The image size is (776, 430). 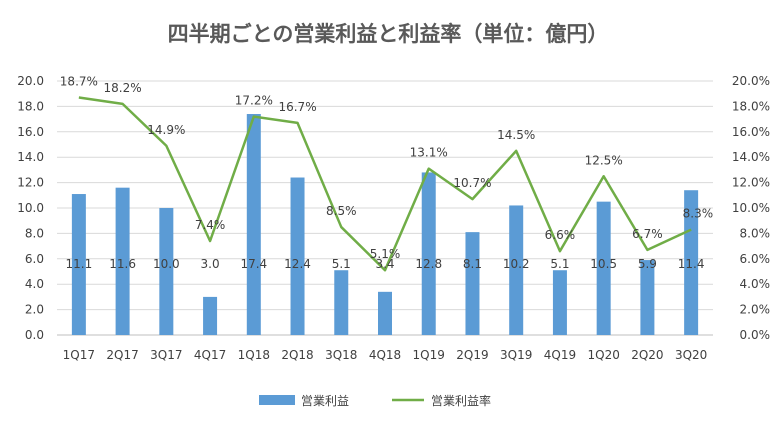 I want to click on bar-data-label: 17.4, so click(x=253, y=264).